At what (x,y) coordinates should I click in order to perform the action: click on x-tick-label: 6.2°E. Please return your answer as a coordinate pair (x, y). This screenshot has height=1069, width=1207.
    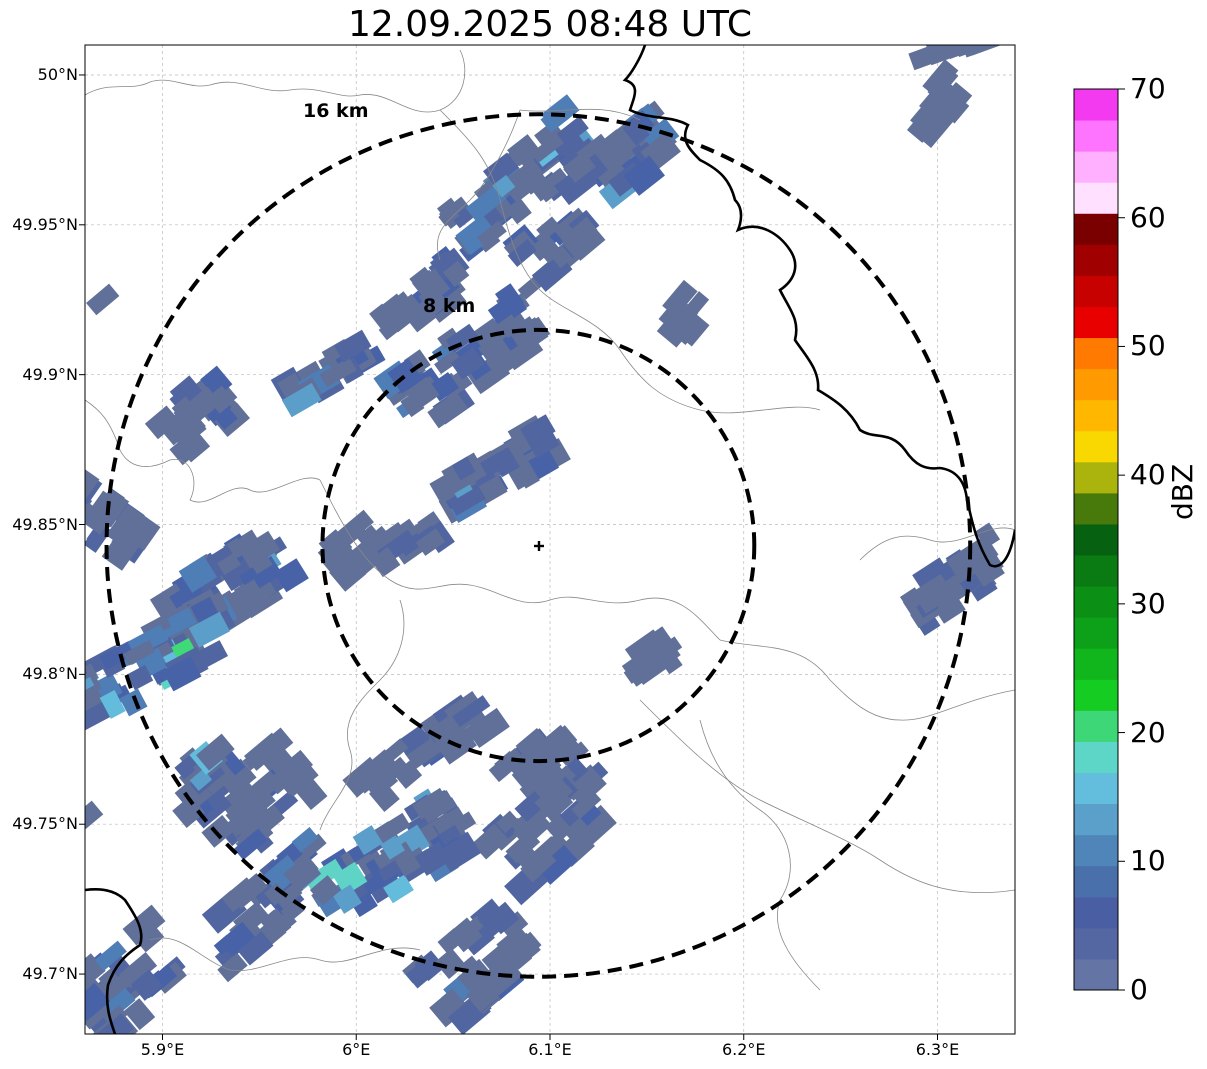
    Looking at the image, I should click on (743, 1049).